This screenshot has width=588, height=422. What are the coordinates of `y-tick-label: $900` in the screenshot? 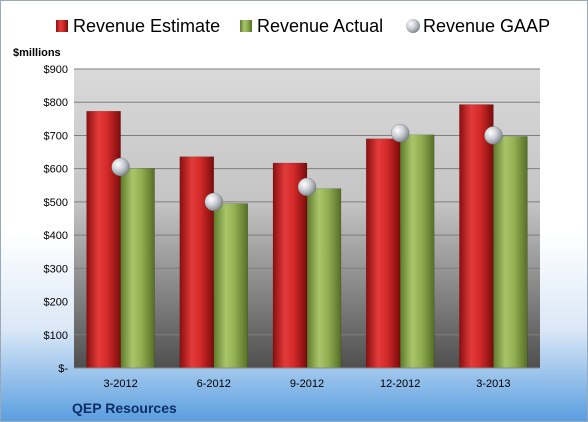 It's located at (56, 70).